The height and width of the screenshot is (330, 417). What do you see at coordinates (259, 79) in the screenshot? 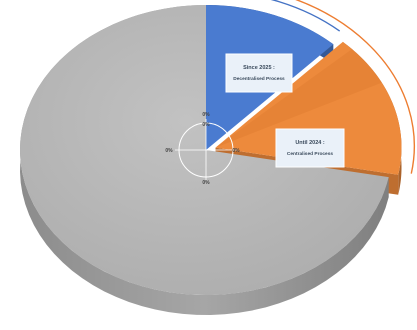
I see `slice-label-subtitle: Decentralised Process` at bounding box center [259, 79].